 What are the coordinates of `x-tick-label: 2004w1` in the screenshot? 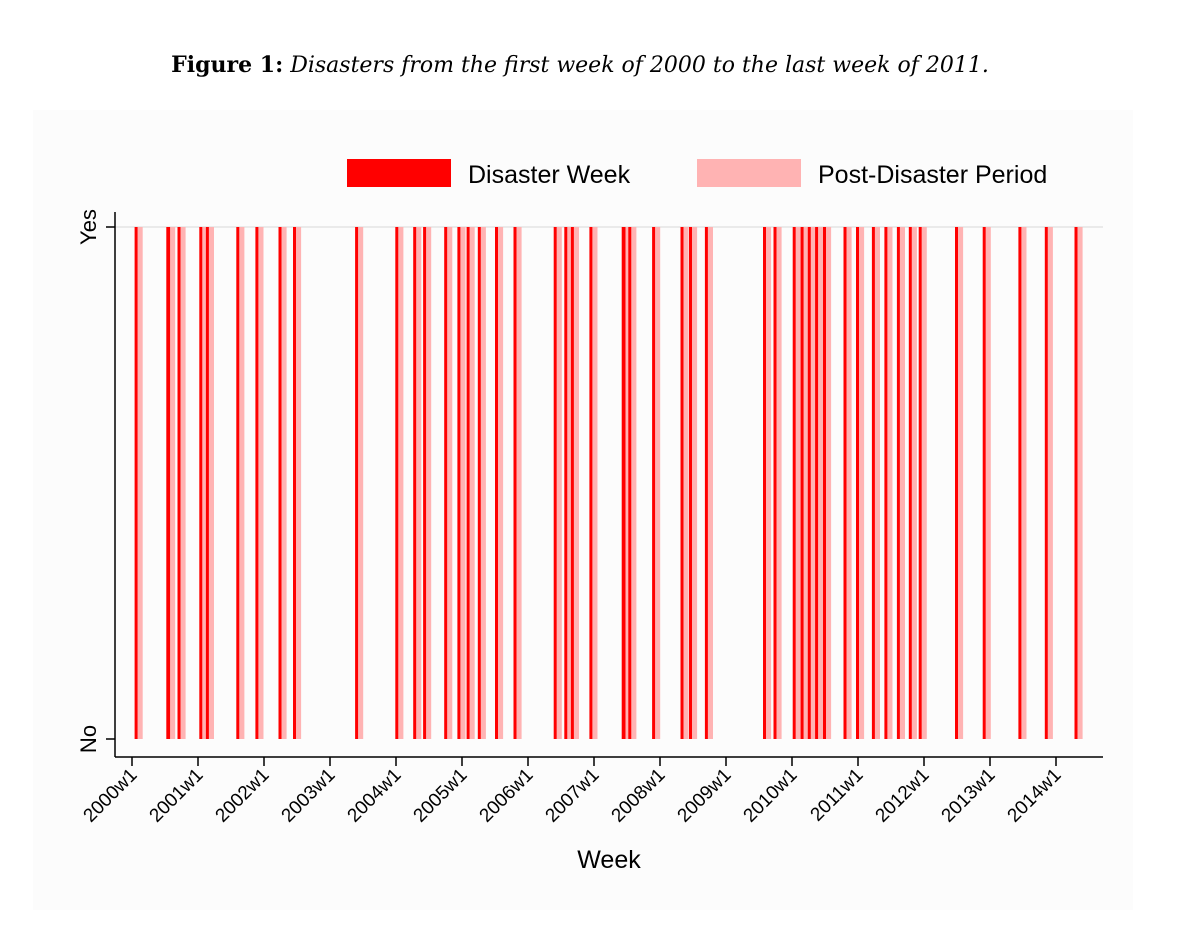 It's located at (375, 796).